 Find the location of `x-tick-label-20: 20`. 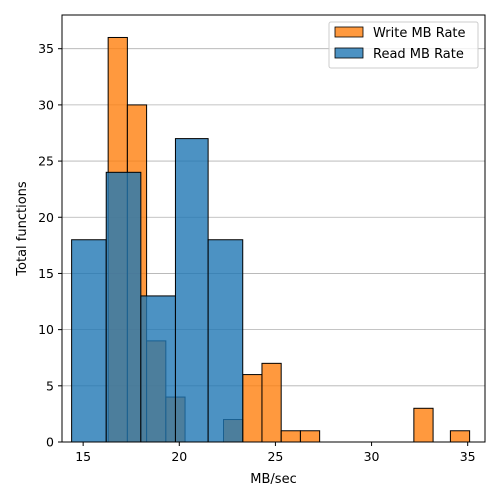

x-tick-label-20: 20 is located at coordinates (179, 456).